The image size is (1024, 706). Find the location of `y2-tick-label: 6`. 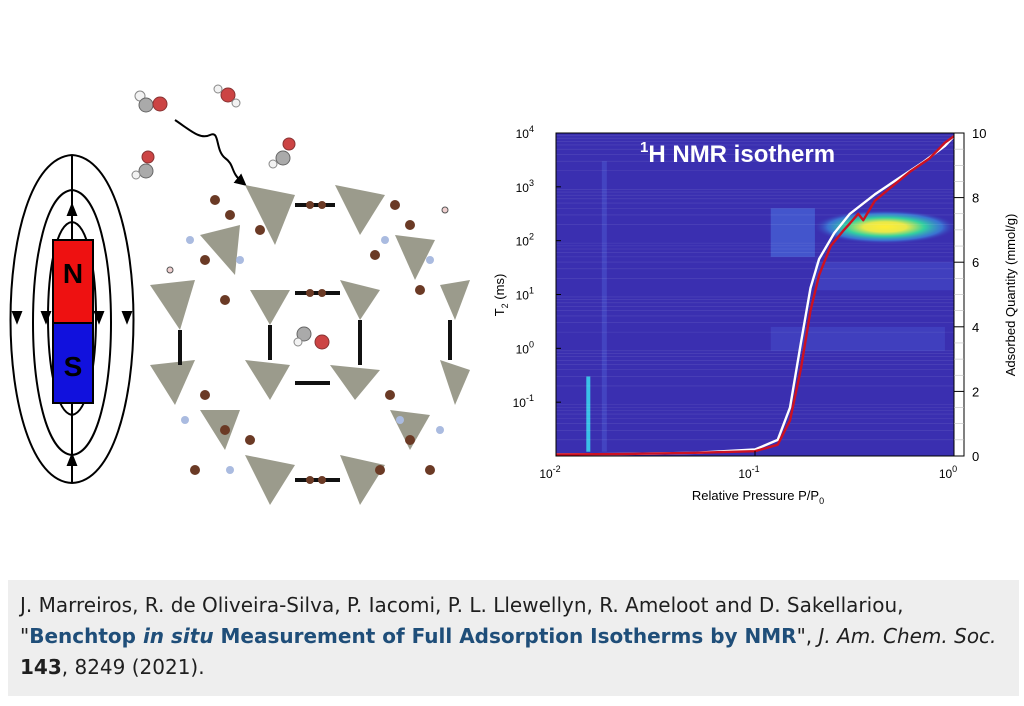

y2-tick-label: 6 is located at coordinates (975, 262).